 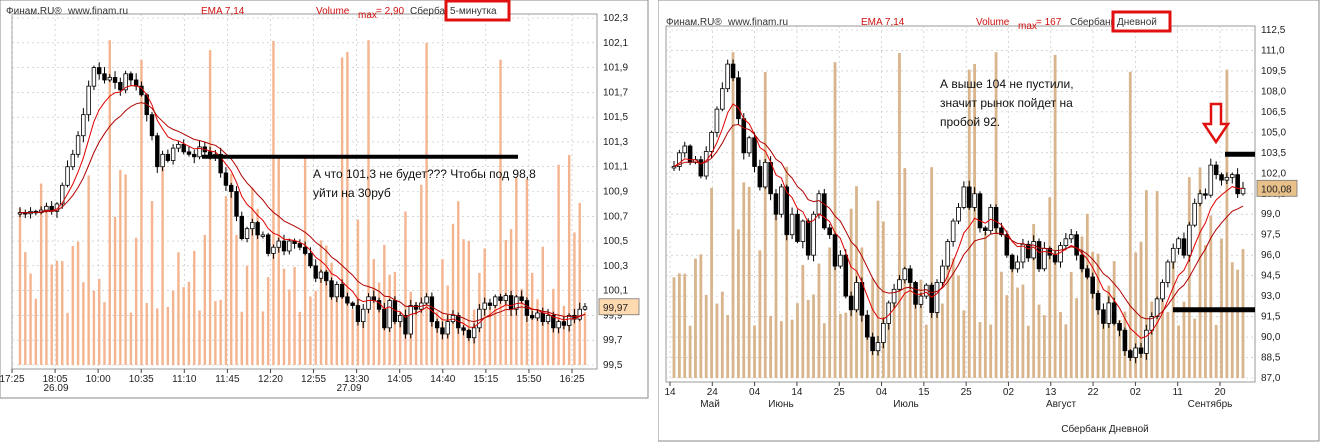 What do you see at coordinates (670, 392) in the screenshot?
I see `x-tick-label: 14` at bounding box center [670, 392].